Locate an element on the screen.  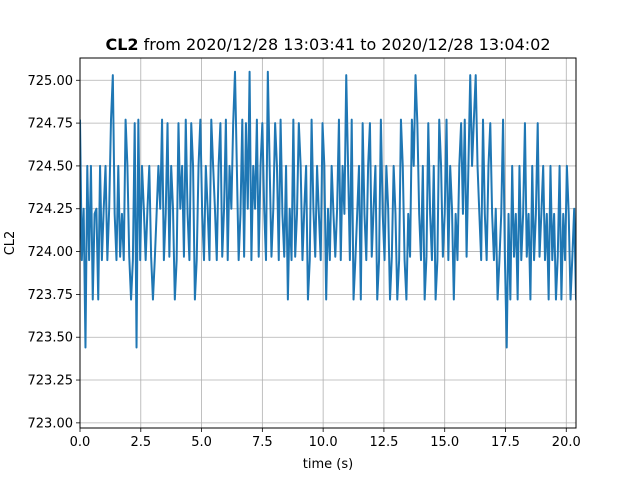
y-tick-label: 723.50 is located at coordinates (51, 338).